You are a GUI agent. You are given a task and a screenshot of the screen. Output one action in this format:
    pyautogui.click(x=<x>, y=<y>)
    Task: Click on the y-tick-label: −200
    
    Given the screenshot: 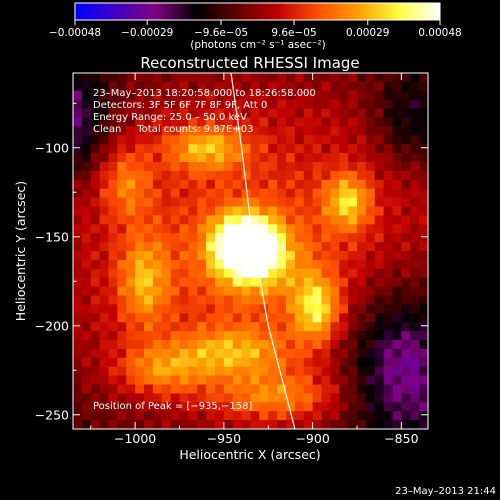 What is the action you would take?
    pyautogui.click(x=52, y=325)
    